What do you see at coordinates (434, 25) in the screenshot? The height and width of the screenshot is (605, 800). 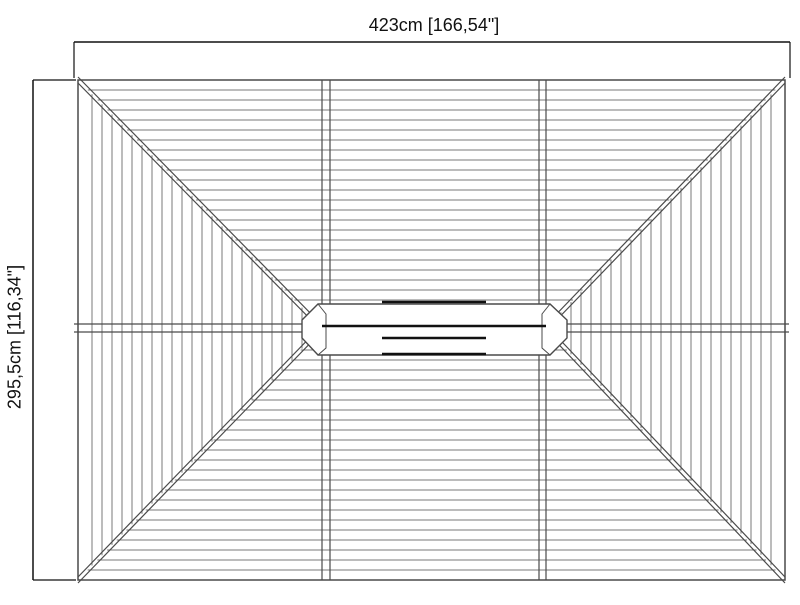 I see `width-dimension-label: 423cm [166,54"]` at bounding box center [434, 25].